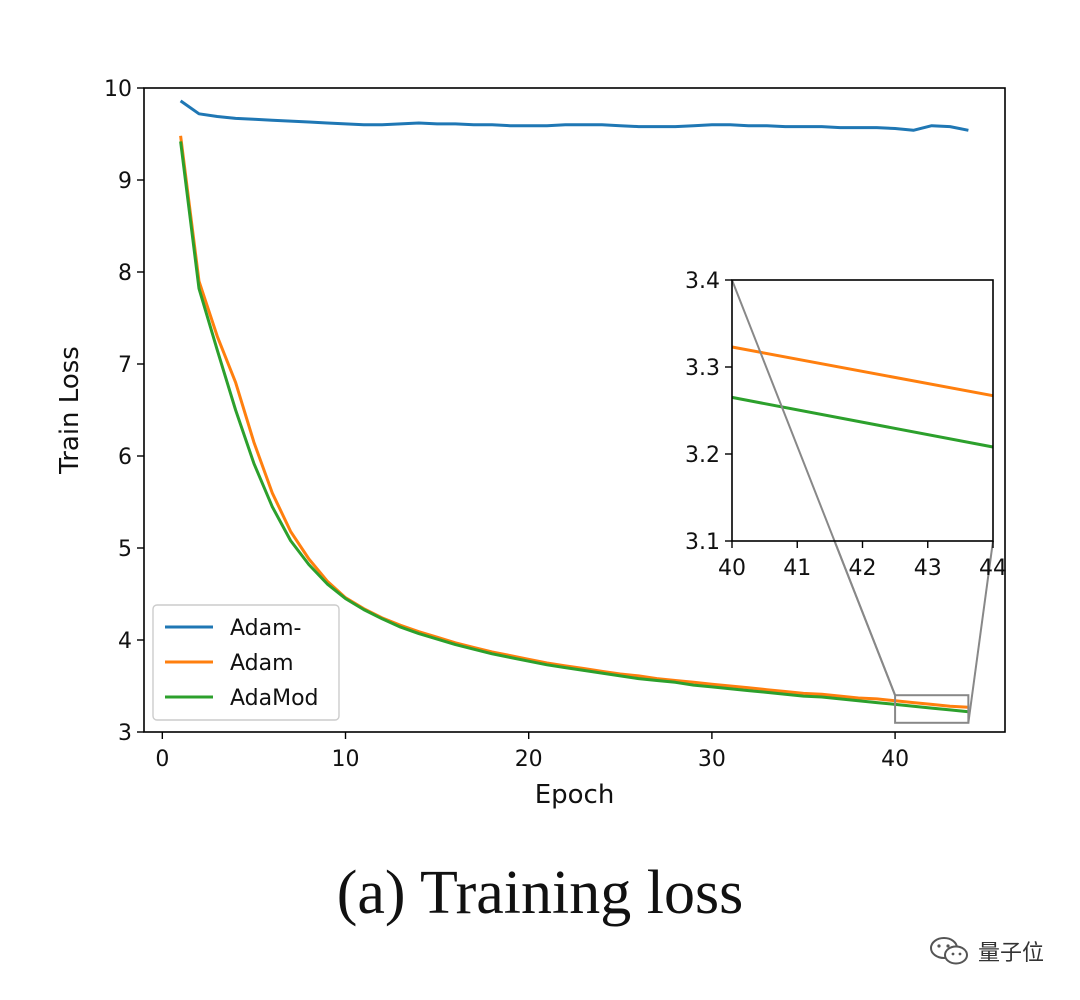 This screenshot has height=1000, width=1080. Describe the element at coordinates (70, 410) in the screenshot. I see `y-axis-title: Train Loss` at that location.